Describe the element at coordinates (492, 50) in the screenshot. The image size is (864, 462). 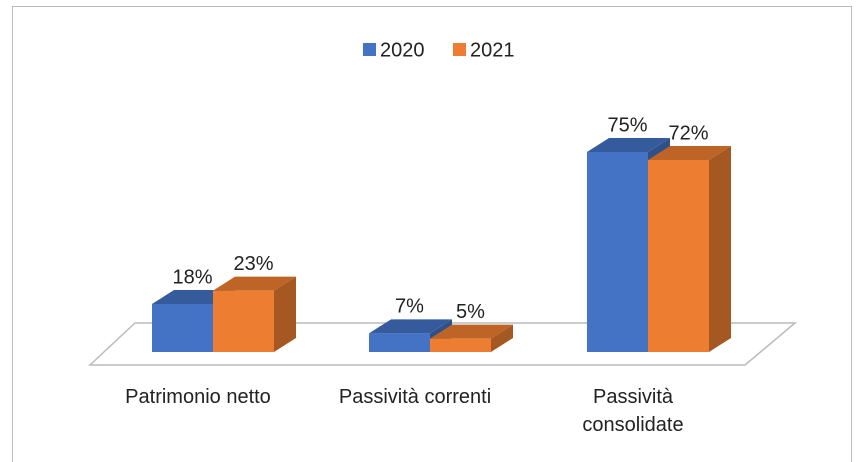
I see `legend-label: 2021` at that location.